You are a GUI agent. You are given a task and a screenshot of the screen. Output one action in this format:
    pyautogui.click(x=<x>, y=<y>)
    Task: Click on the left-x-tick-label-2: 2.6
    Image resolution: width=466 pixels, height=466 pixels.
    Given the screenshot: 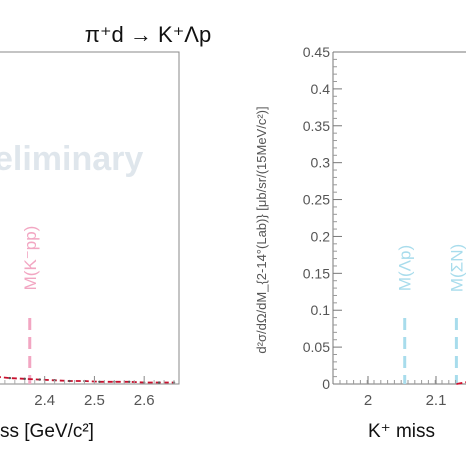 What is the action you would take?
    pyautogui.click(x=144, y=400)
    